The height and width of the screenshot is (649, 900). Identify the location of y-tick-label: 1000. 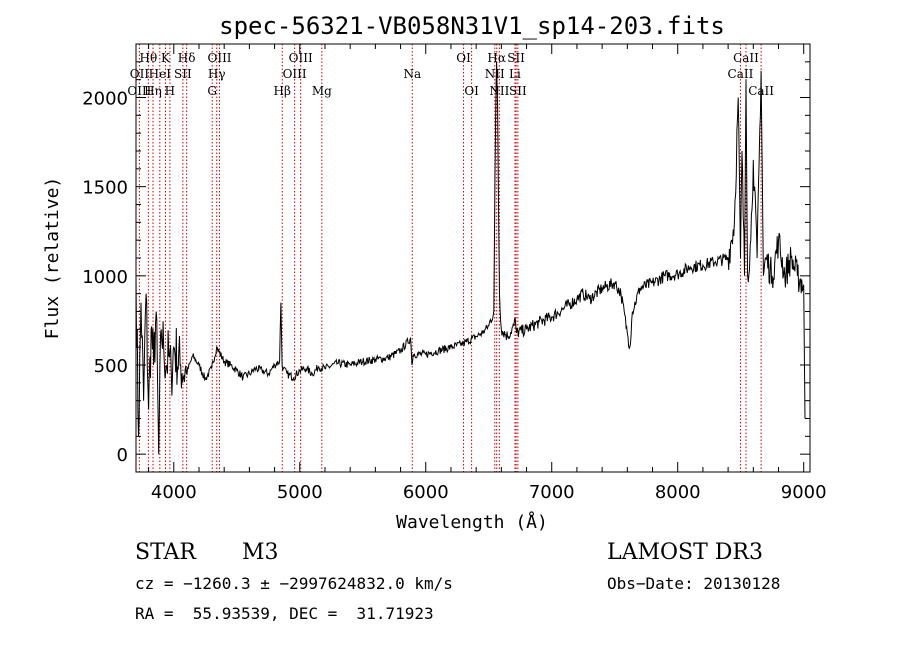
(105, 277).